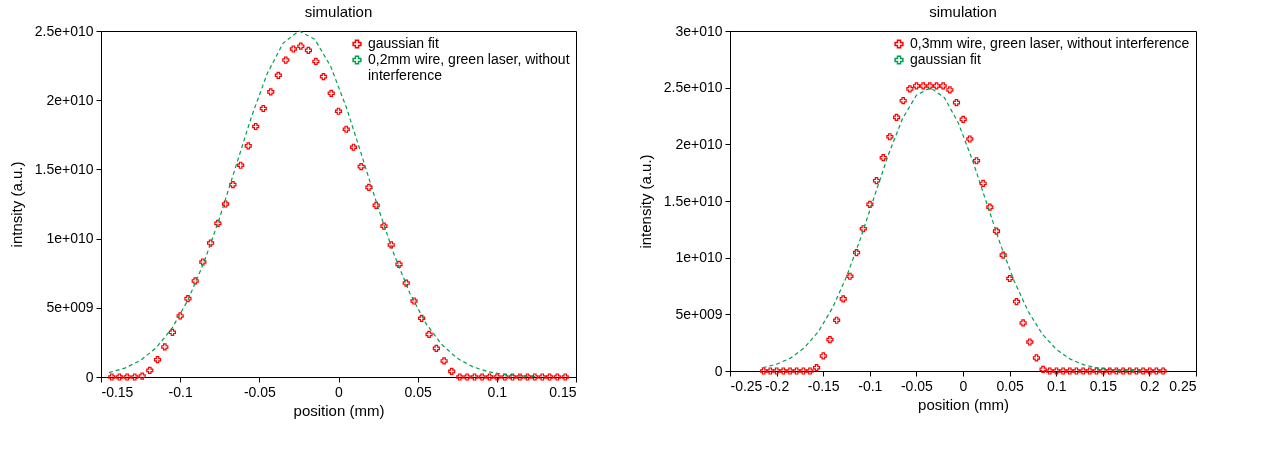  Describe the element at coordinates (746, 385) in the screenshot. I see `x-tick-label: -0.25` at that location.